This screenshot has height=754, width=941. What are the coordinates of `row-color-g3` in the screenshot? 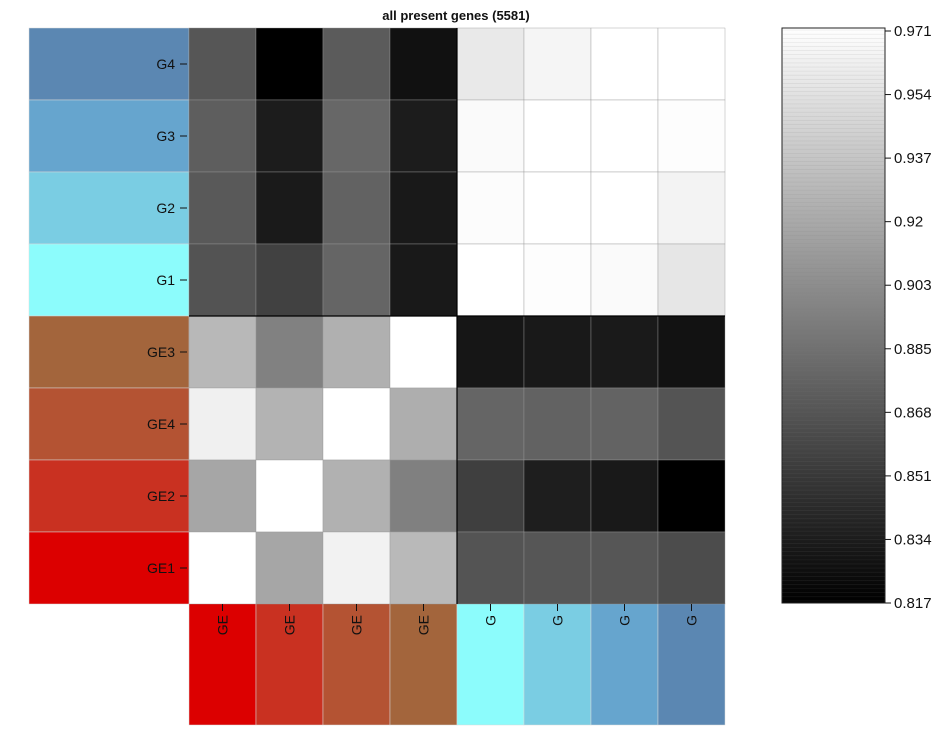 It's located at (109, 136).